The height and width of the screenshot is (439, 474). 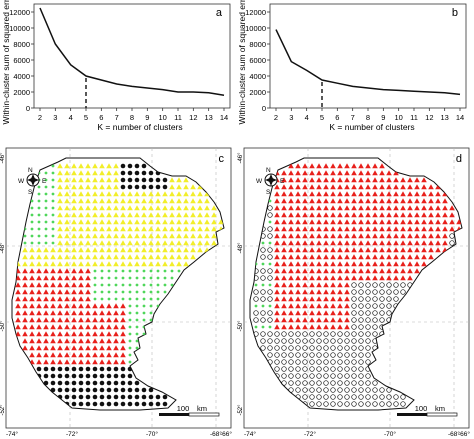 What do you see at coordinates (270, 181) in the screenshot?
I see `compass-icon: N S W E` at bounding box center [270, 181].